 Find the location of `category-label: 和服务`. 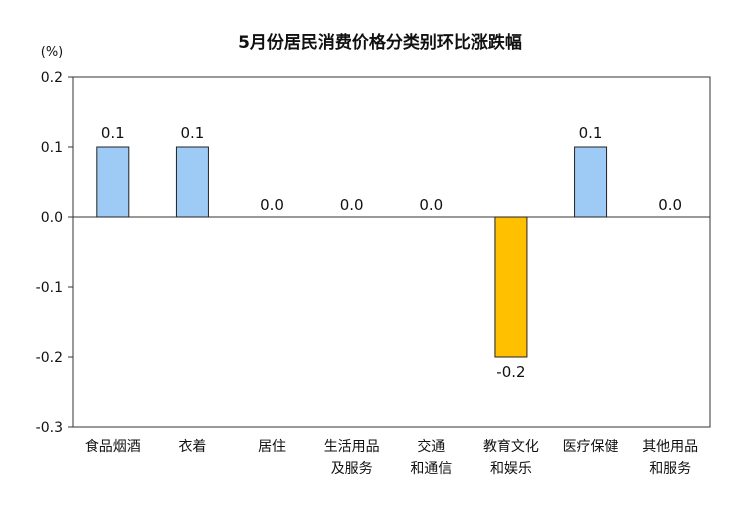

category-label: 和服务 is located at coordinates (670, 469).